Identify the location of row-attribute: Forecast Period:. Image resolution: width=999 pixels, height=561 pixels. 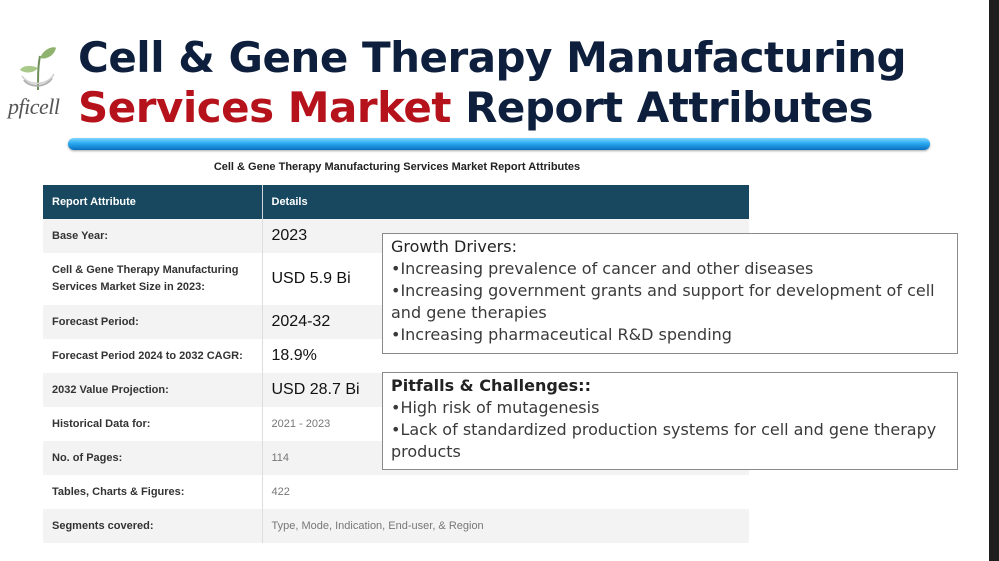
(153, 322).